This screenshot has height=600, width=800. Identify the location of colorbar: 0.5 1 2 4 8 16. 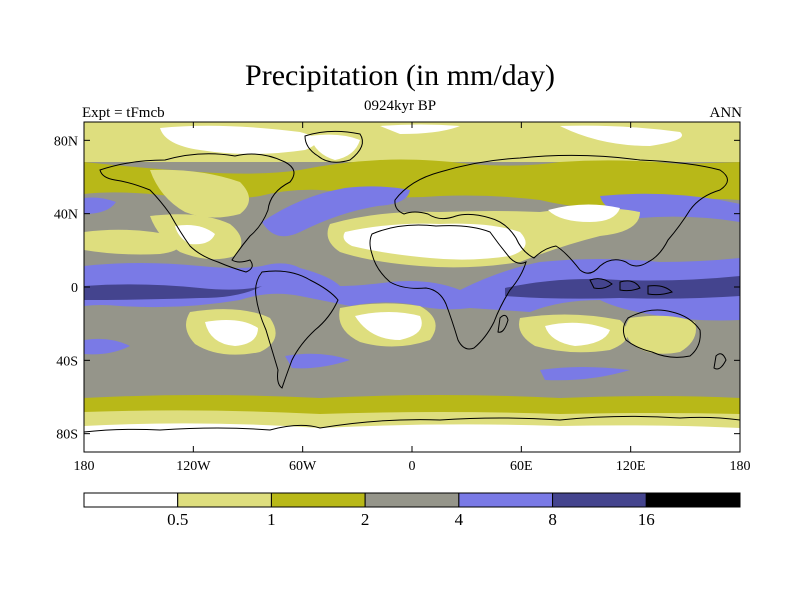
(412, 510).